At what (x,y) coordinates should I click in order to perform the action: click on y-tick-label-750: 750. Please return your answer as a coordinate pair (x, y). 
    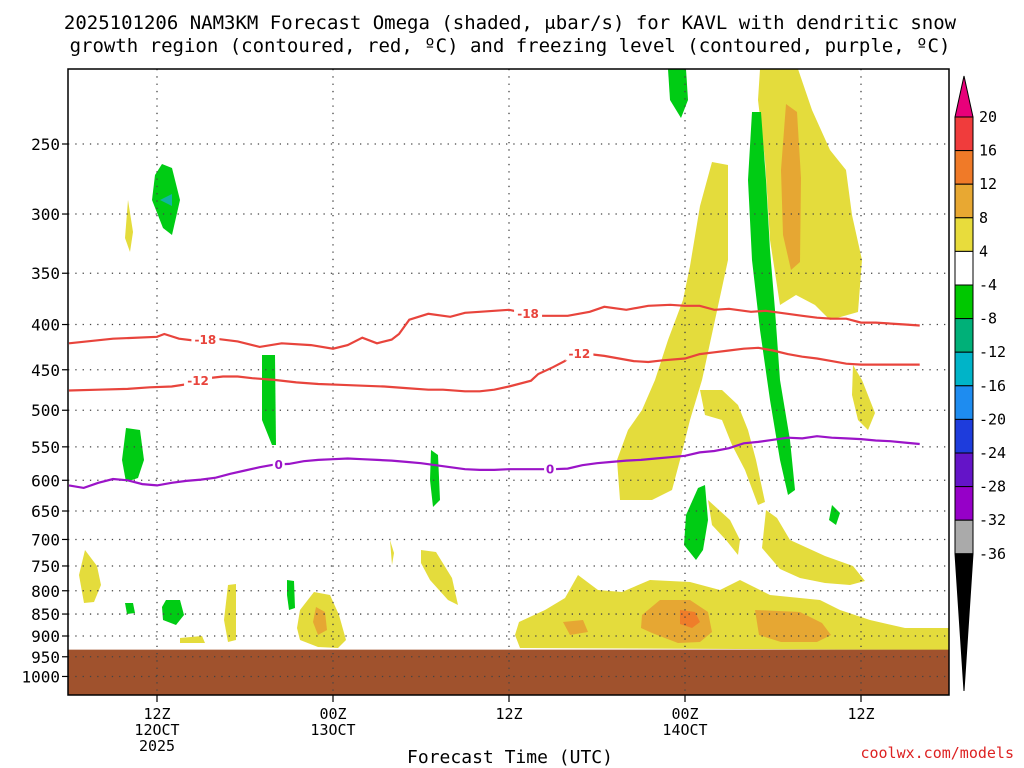
    Looking at the image, I should click on (45, 566).